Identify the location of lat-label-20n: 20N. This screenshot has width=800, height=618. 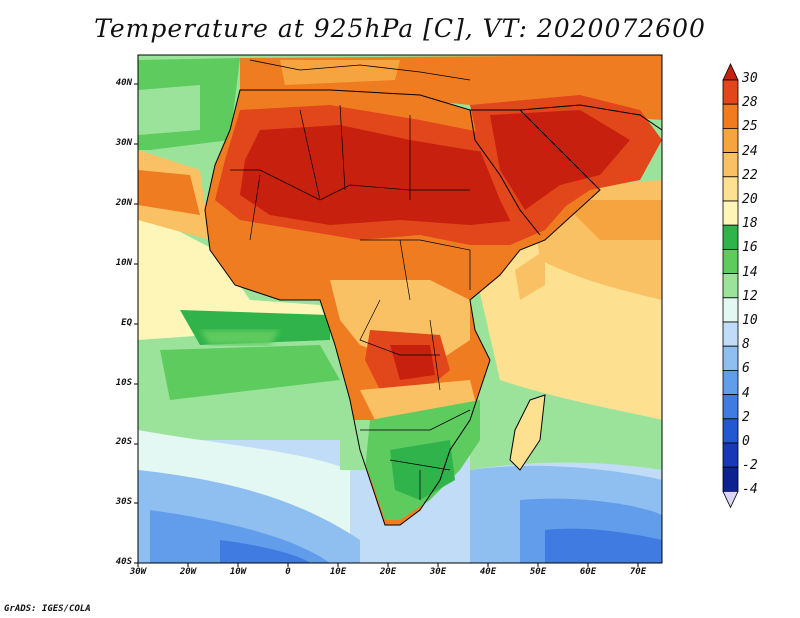
(123, 203).